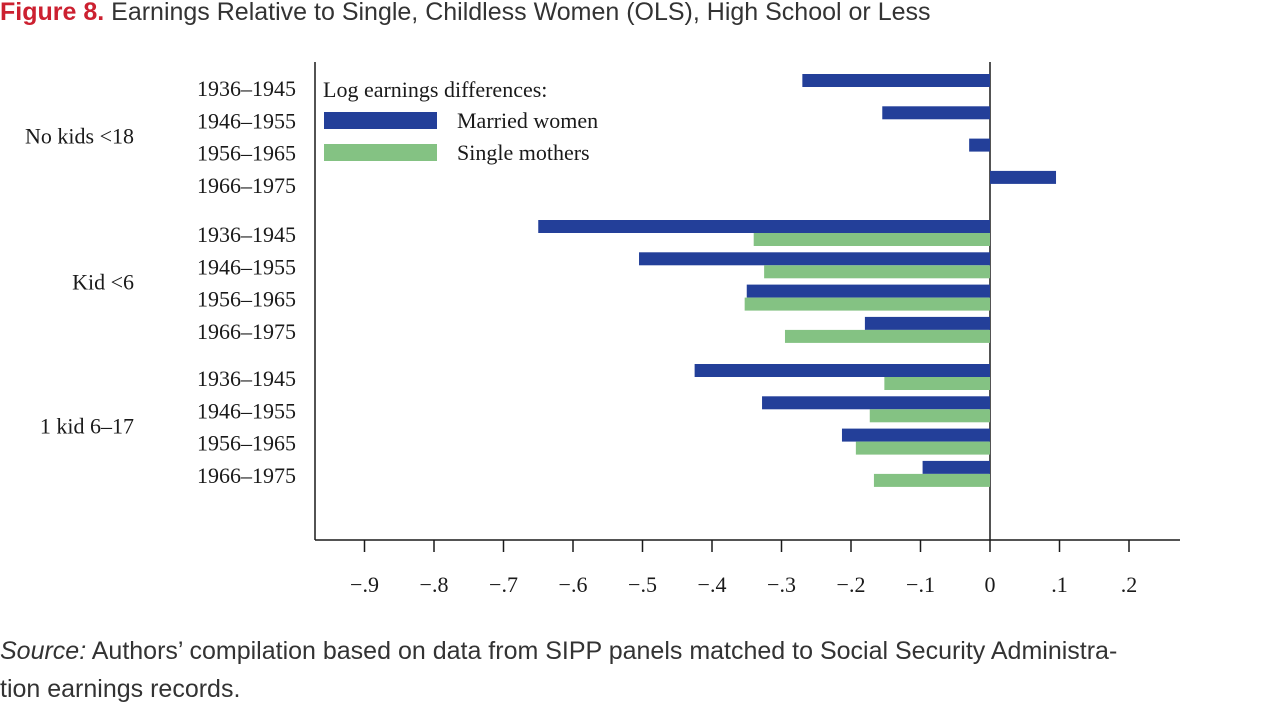 The image size is (1280, 708). Describe the element at coordinates (503, 584) in the screenshot. I see `x-tick-label: −.7` at that location.